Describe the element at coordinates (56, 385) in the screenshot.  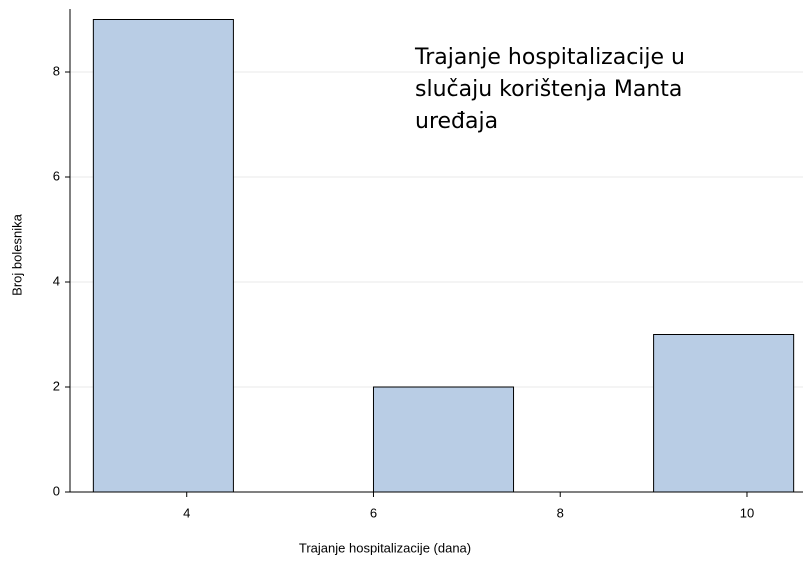
I see `y-tick-label: 2` at that location.